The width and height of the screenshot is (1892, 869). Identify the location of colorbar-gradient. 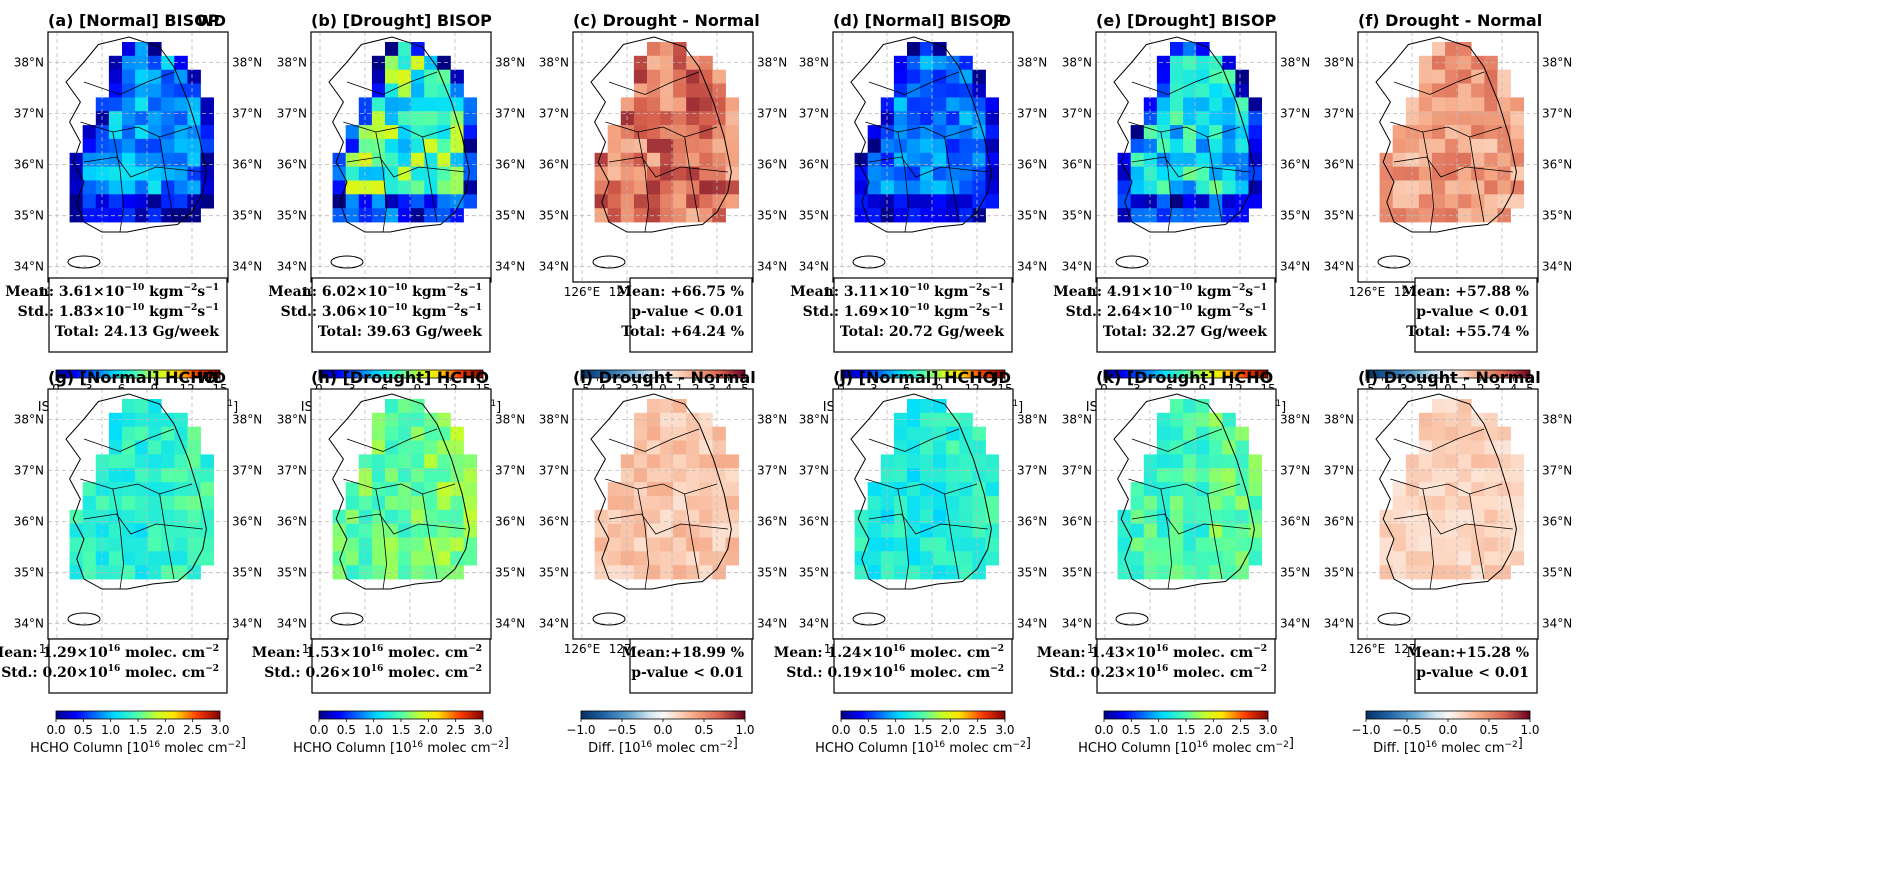
(138, 715).